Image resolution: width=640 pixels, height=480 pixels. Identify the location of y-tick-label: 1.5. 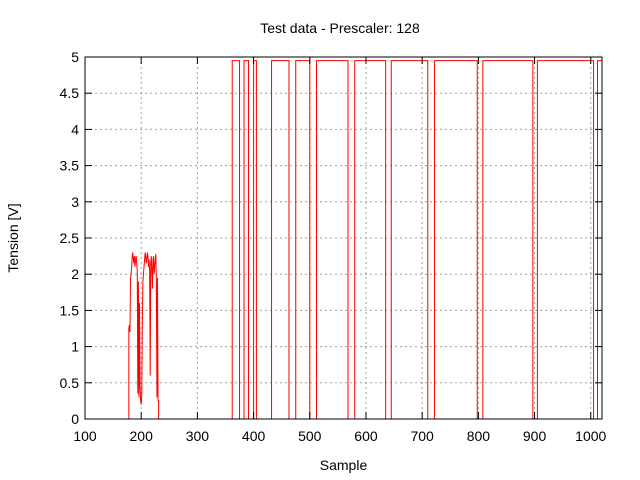
(70, 310).